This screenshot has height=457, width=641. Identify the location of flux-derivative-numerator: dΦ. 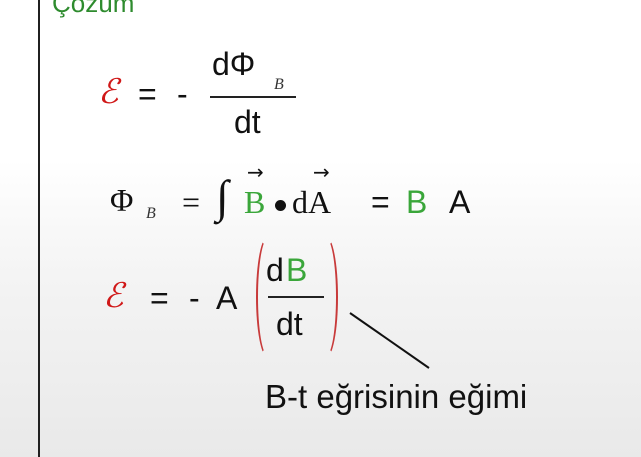
(234, 64).